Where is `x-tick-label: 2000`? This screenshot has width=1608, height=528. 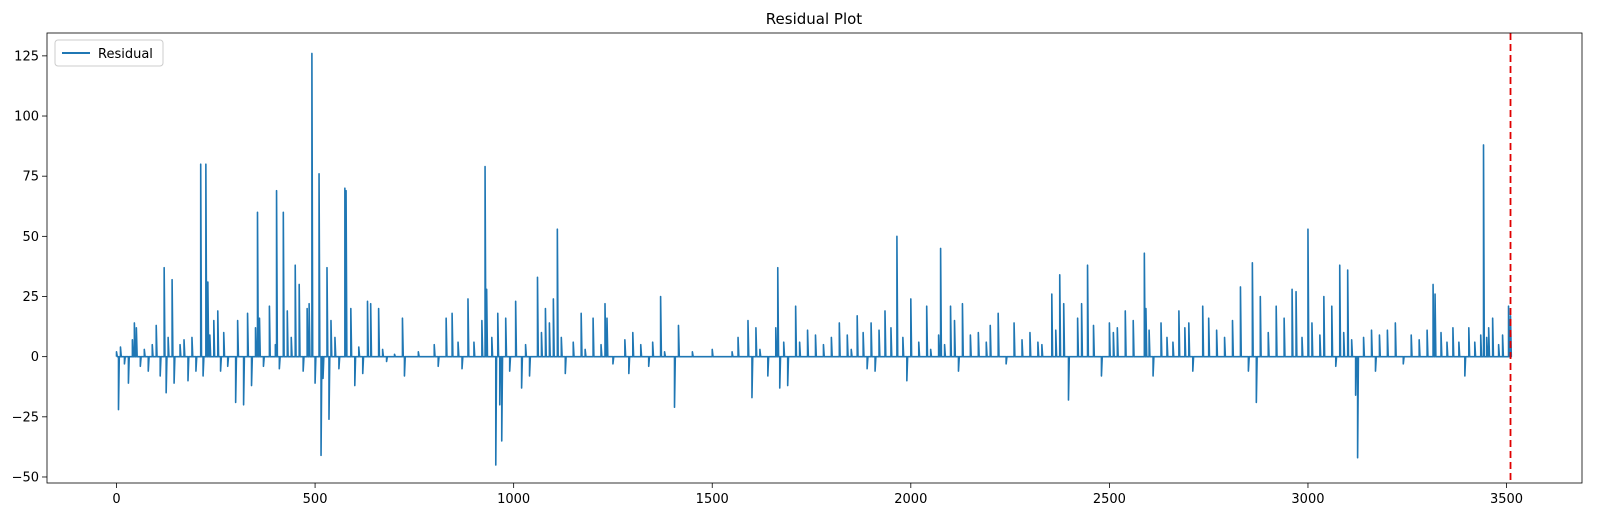 x-tick-label: 2000 is located at coordinates (910, 499).